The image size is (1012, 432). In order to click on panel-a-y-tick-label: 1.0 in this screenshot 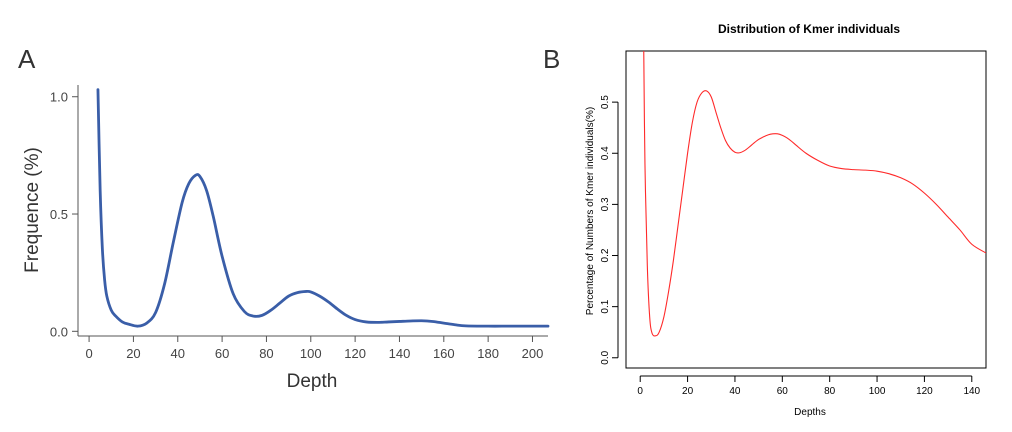, I will do `click(59, 97)`.